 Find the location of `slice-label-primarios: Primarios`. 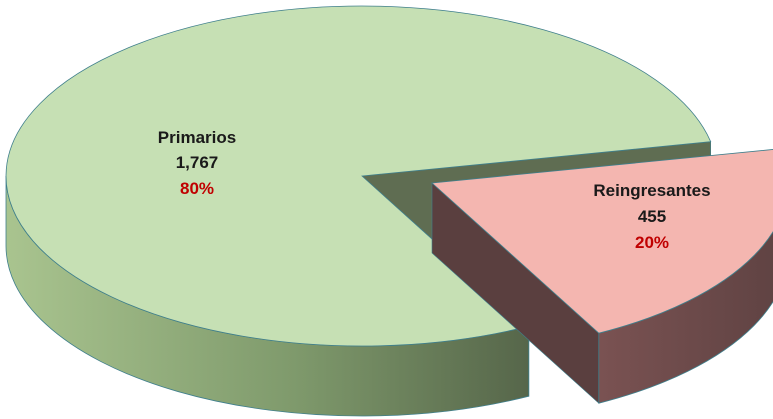

slice-label-primarios: Primarios is located at coordinates (197, 137).